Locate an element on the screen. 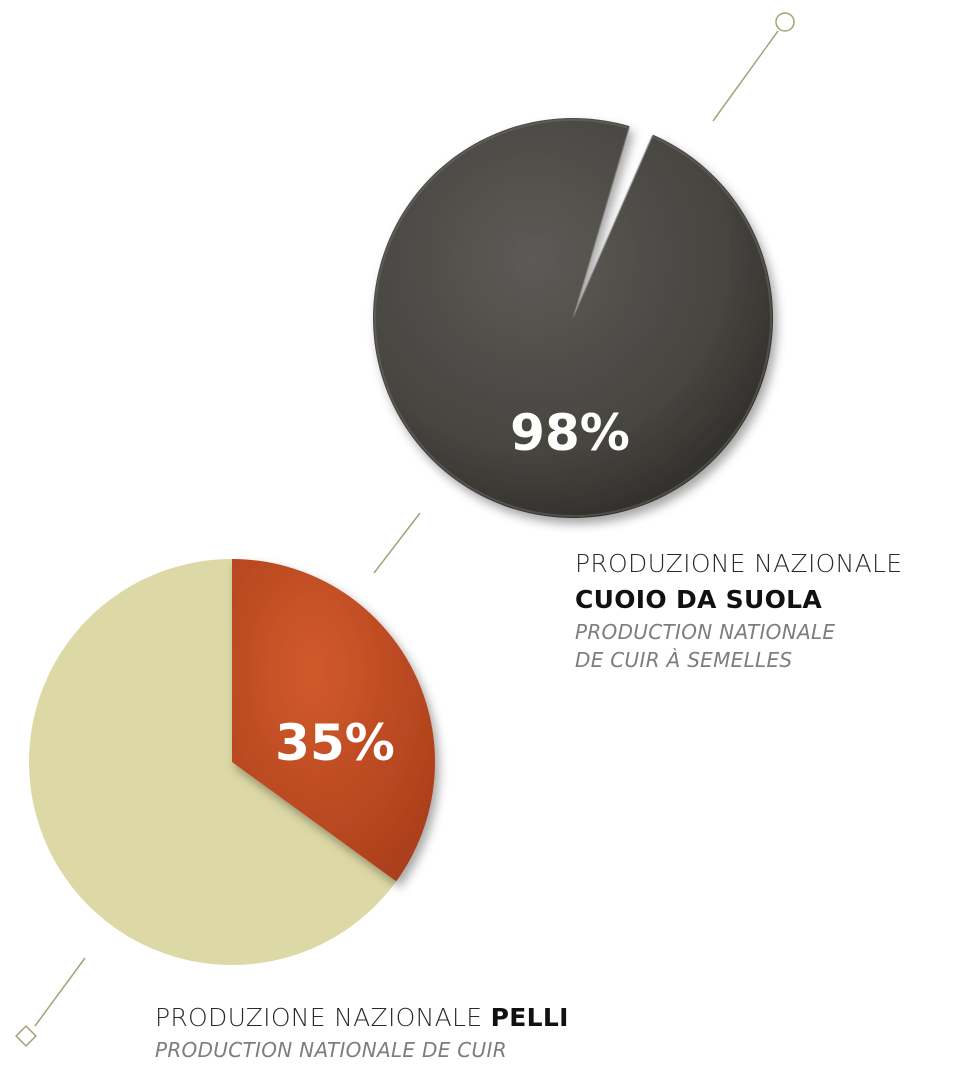  caption-pelli-fr-line1: PRODUCTION NATIONALE DE CUIR is located at coordinates (331, 1050).